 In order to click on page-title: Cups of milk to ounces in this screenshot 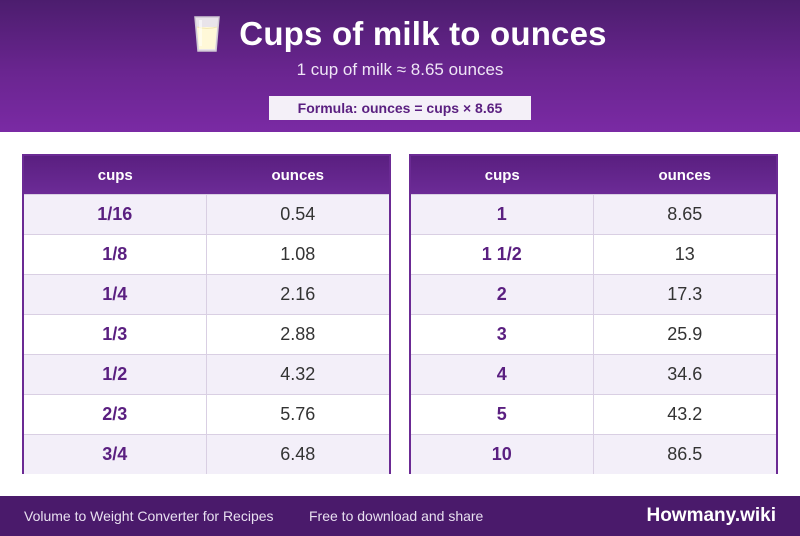, I will do `click(423, 33)`.